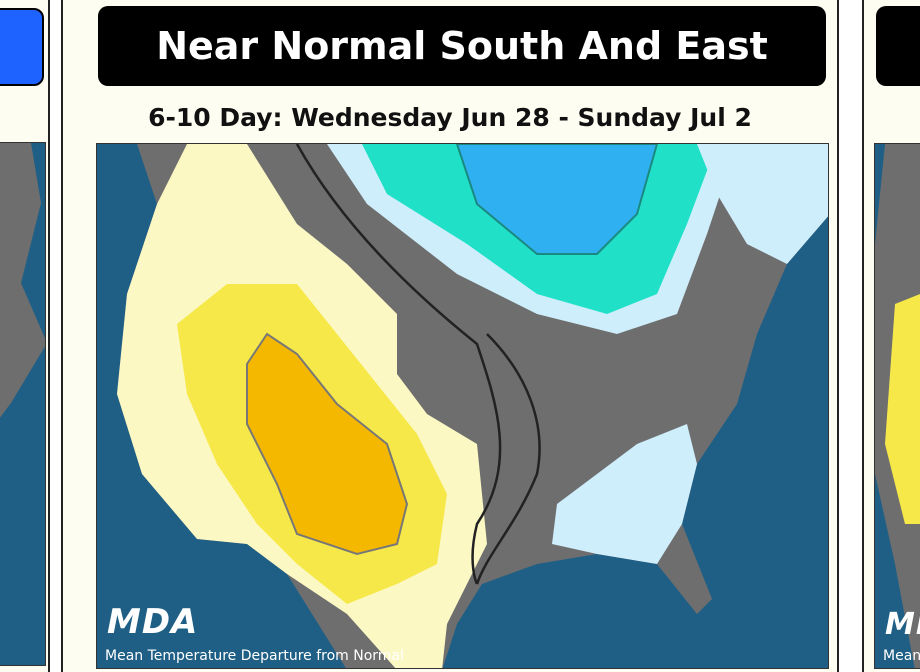 This screenshot has width=920, height=672. I want to click on normal-line-west, so click(398, 364).